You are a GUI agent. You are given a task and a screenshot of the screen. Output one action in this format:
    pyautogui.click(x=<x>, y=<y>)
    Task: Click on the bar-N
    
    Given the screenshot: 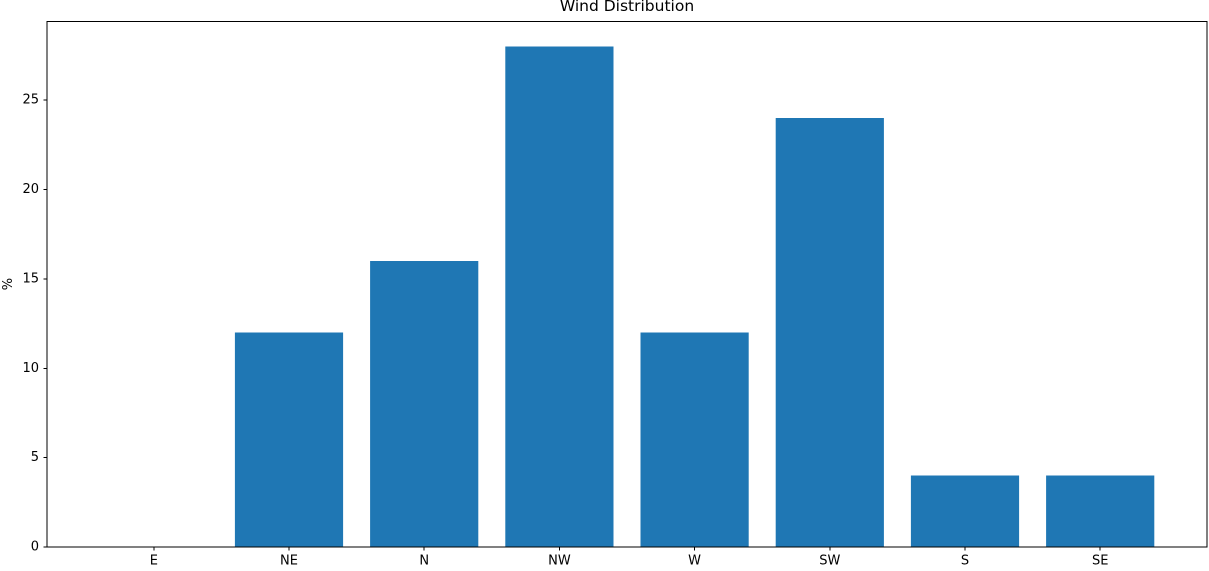 What is the action you would take?
    pyautogui.click(x=424, y=404)
    